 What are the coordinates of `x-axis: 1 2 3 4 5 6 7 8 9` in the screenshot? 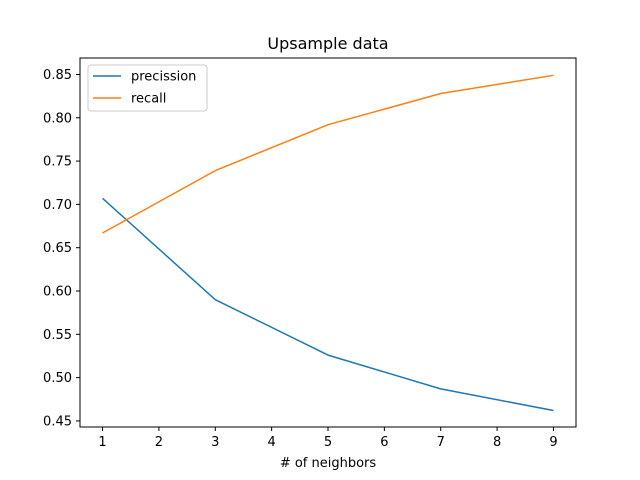 It's located at (328, 438).